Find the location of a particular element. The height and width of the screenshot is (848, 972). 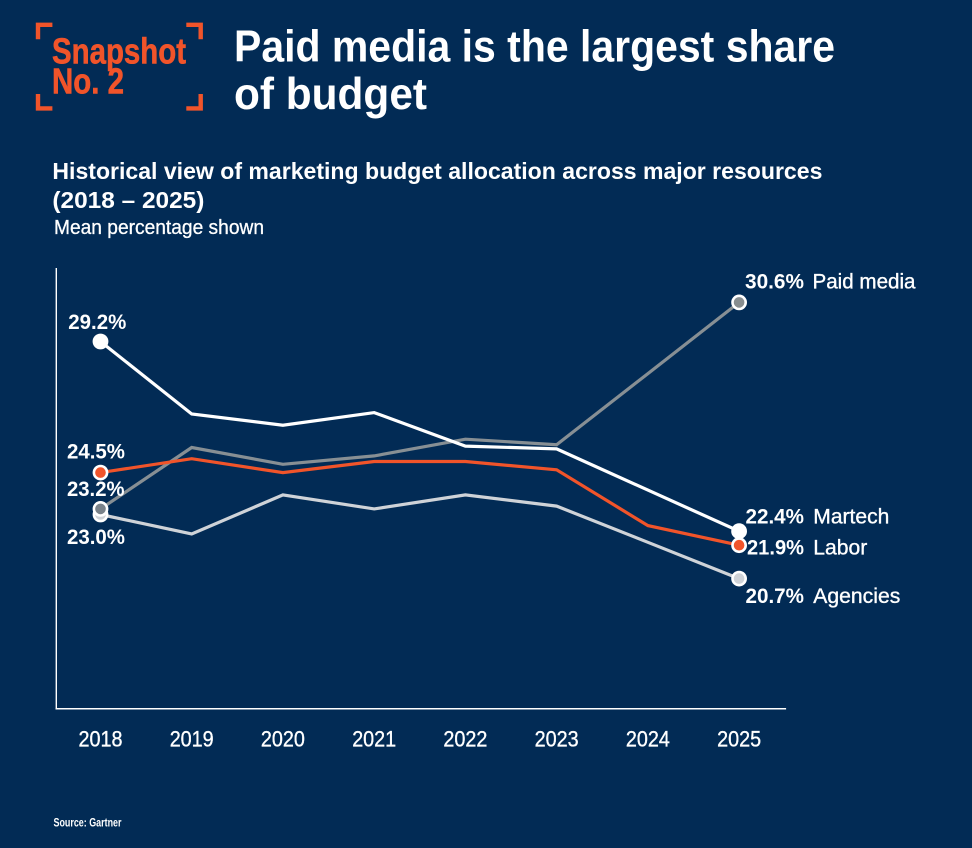

svg-text: Agencies is located at coordinates (856, 596).